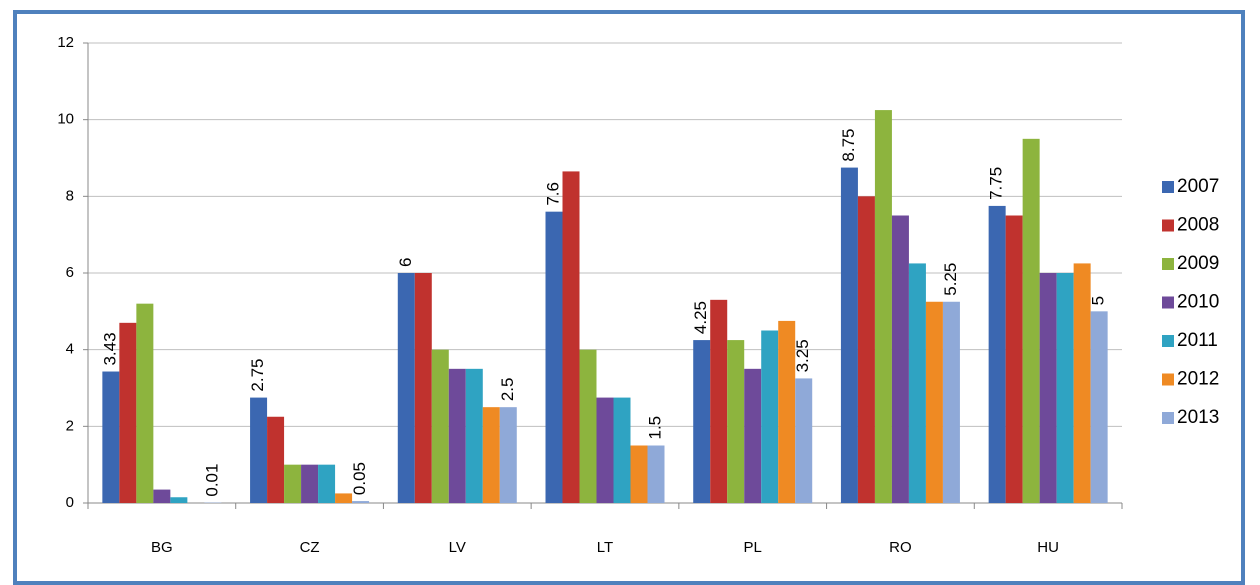 The image size is (1260, 585). I want to click on data-label: 0.05, so click(359, 478).